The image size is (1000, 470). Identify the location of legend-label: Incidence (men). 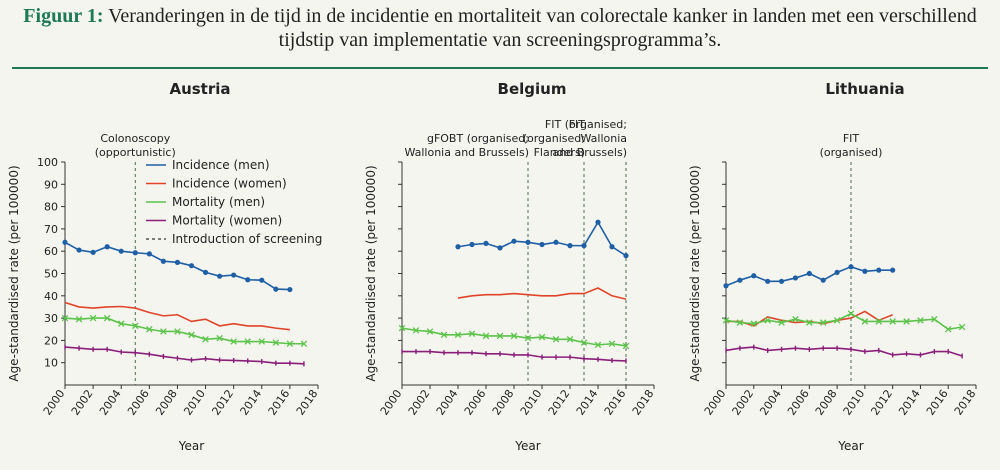
(221, 165).